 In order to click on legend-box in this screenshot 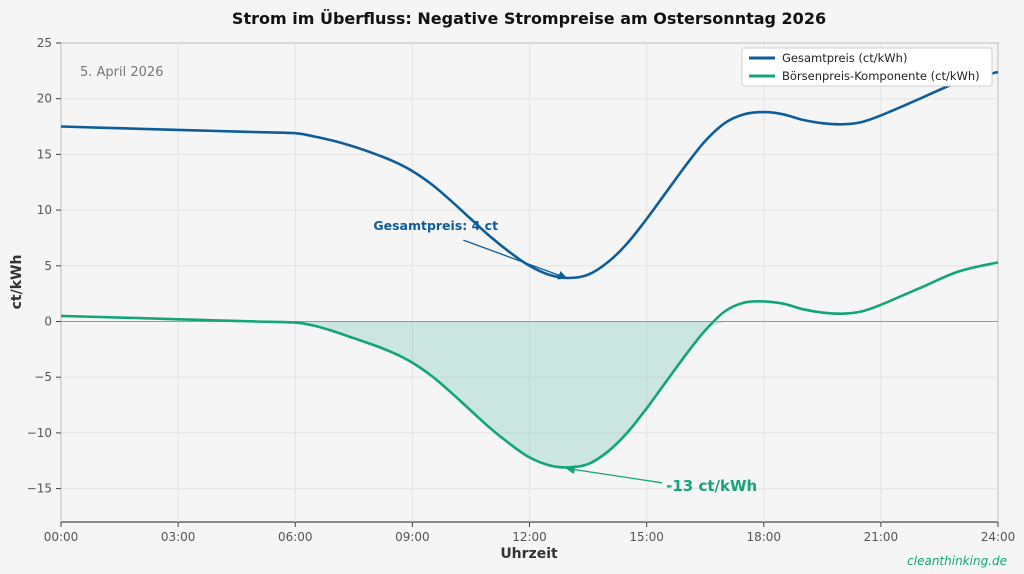, I will do `click(867, 67)`.